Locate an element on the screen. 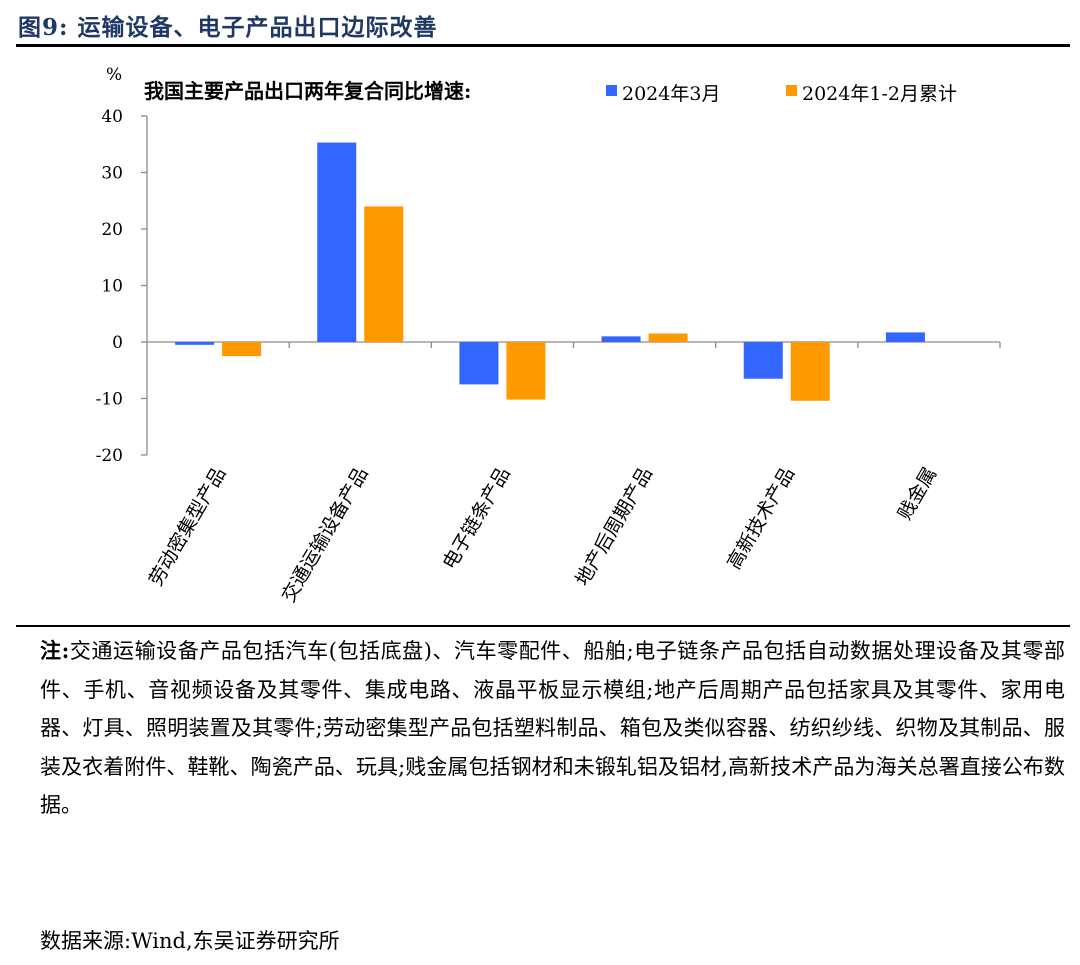 Image resolution: width=1080 pixels, height=965 pixels. note-rule is located at coordinates (543, 626).